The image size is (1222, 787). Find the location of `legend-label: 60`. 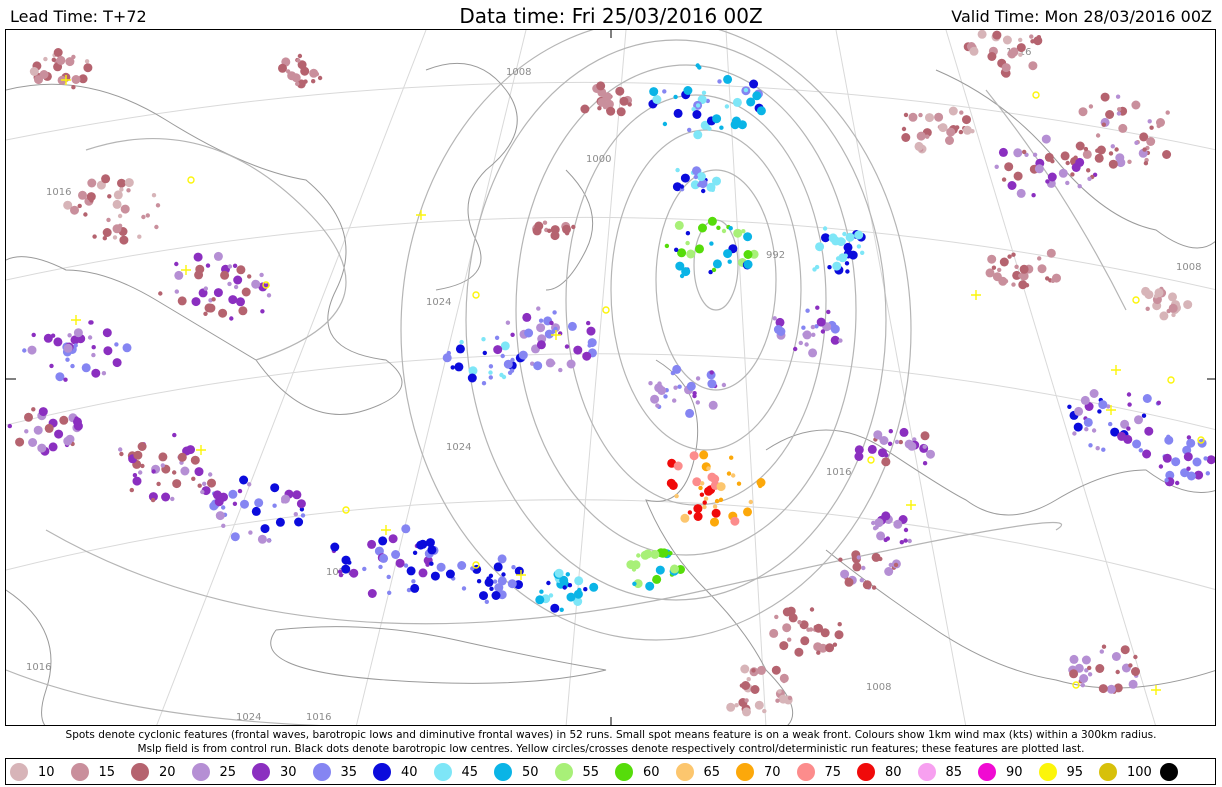

legend-label: 60 is located at coordinates (651, 772).